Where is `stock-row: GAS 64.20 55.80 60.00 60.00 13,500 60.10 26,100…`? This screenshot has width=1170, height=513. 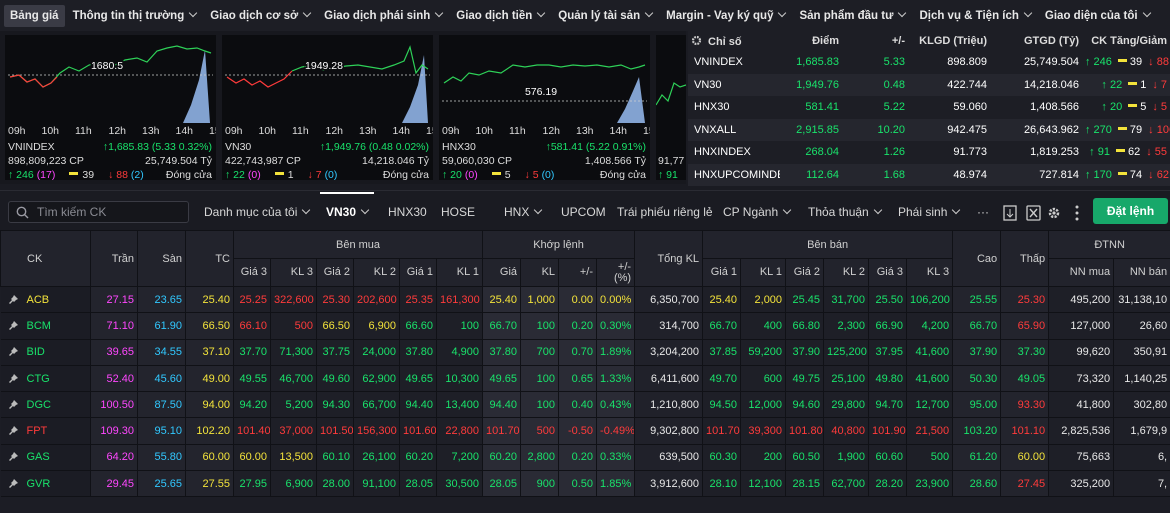
stock-row: GAS 64.20 55.80 60.00 60.00 13,500 60.10 26,100… is located at coordinates (585, 458).